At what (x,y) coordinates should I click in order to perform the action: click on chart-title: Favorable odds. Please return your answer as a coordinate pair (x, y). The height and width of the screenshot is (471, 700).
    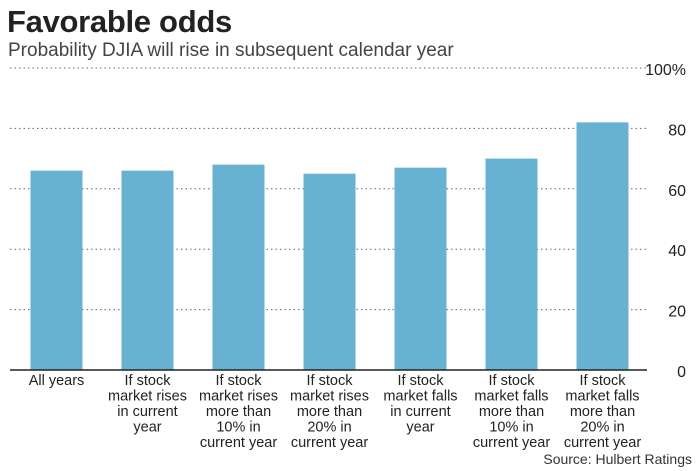
    Looking at the image, I should click on (119, 21).